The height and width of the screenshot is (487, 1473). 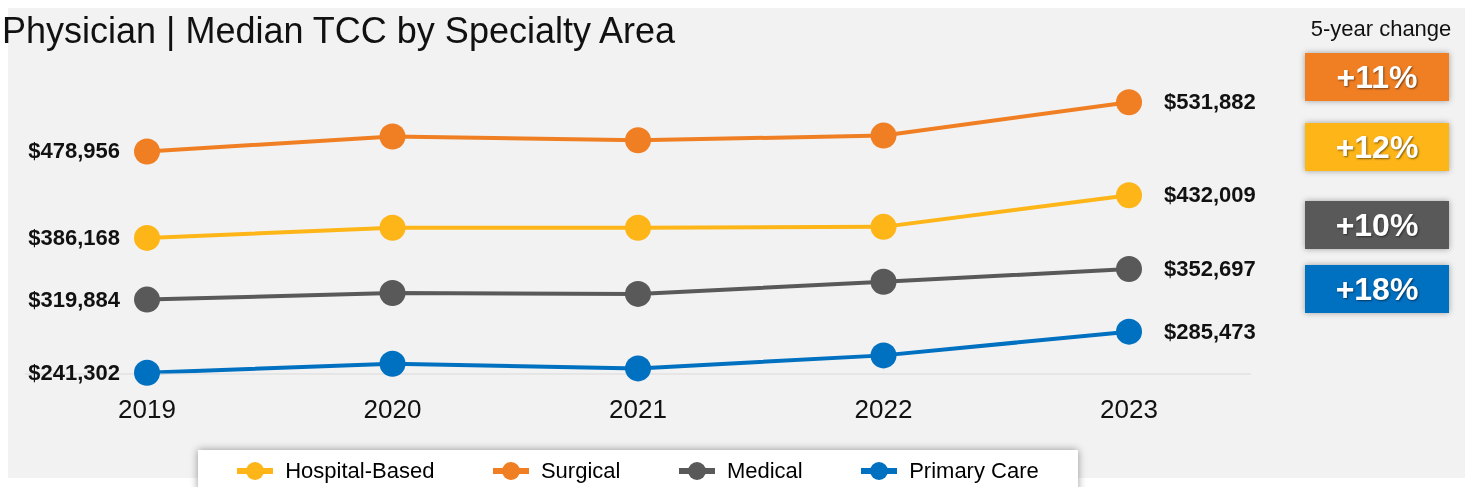 What do you see at coordinates (638, 409) in the screenshot?
I see `x-tick-label: 2021` at bounding box center [638, 409].